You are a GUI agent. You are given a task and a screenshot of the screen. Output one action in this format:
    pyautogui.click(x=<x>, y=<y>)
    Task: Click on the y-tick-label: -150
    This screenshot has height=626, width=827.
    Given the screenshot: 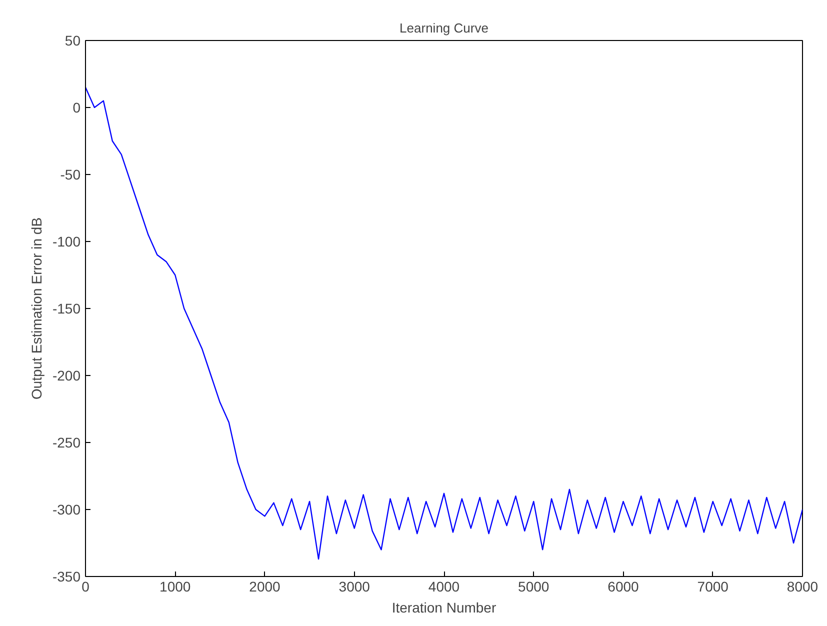 What is the action you would take?
    pyautogui.click(x=66, y=308)
    